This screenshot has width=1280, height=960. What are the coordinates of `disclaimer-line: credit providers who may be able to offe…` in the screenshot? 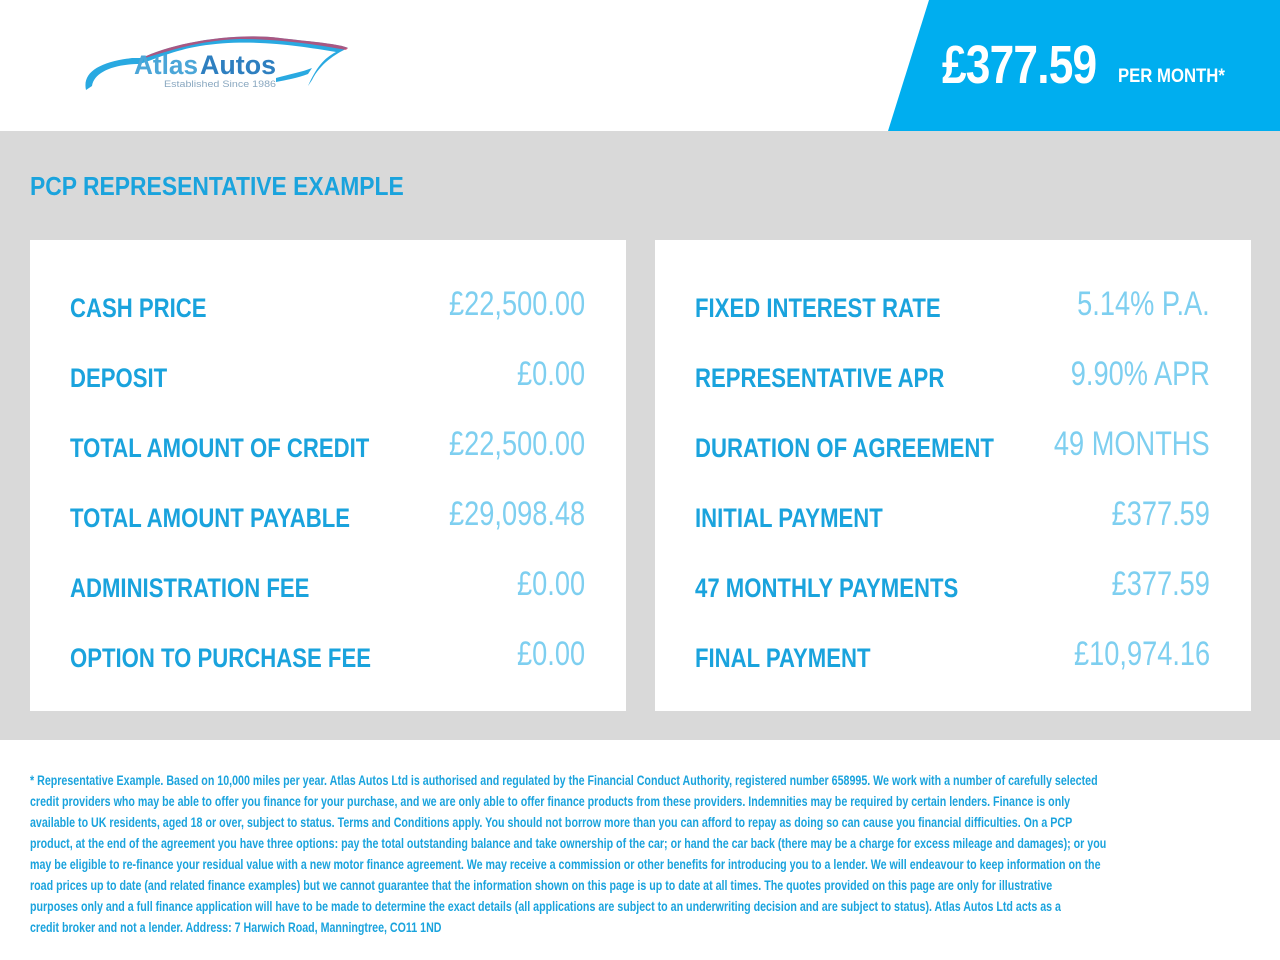 It's located at (550, 801).